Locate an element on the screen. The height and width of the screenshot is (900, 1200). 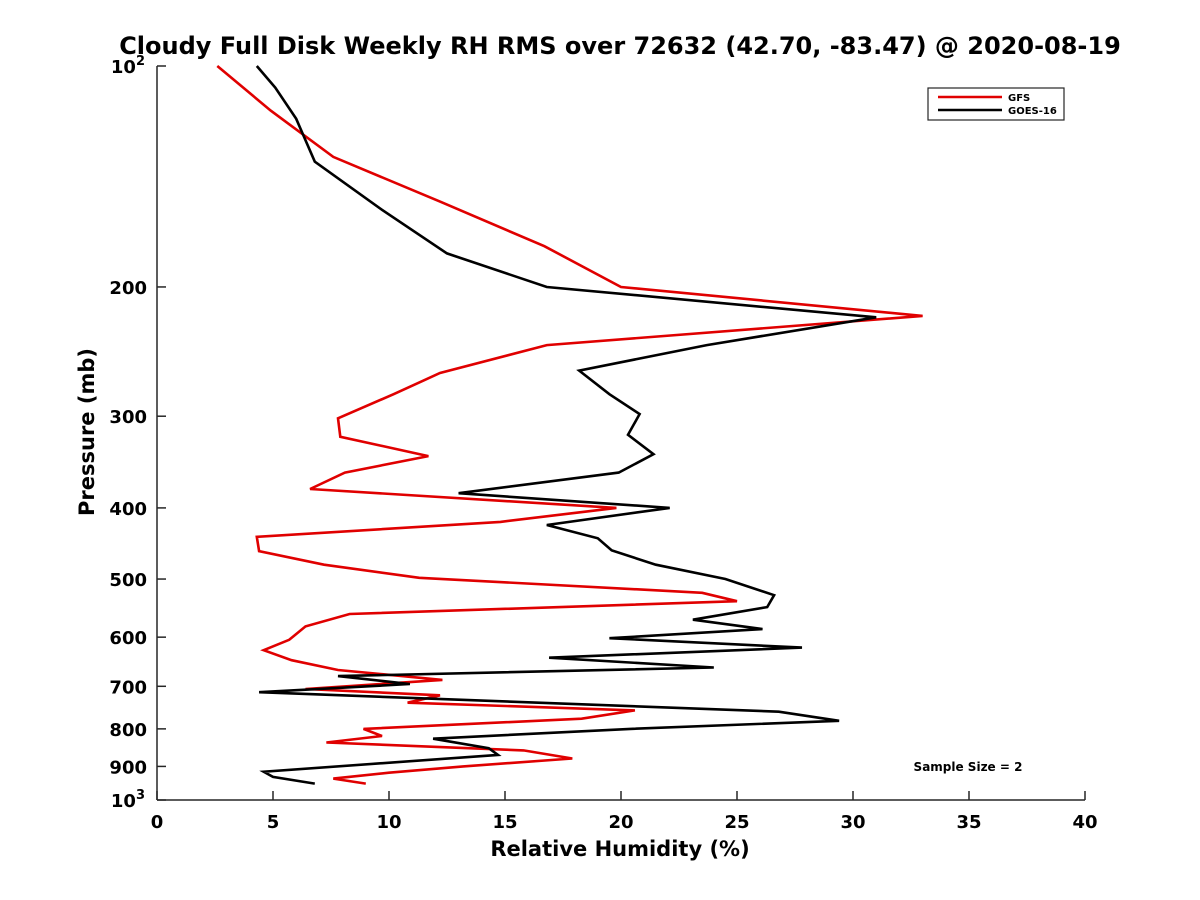
y-tick-label: 600 is located at coordinates (128, 638).